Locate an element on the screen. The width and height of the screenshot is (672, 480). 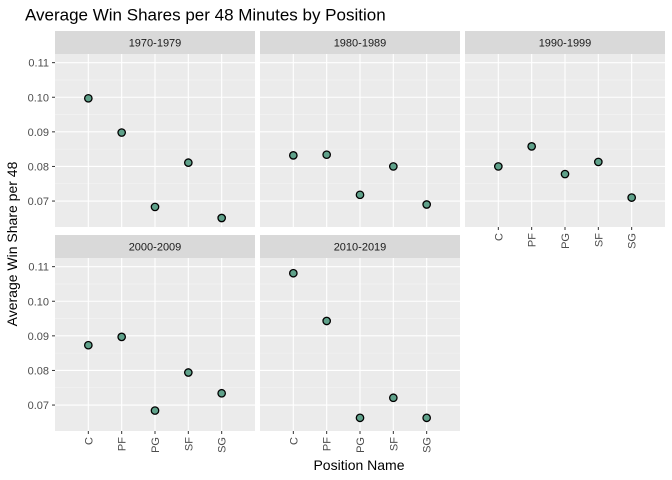
facet-strip-label: 2000-2009 is located at coordinates (155, 248).